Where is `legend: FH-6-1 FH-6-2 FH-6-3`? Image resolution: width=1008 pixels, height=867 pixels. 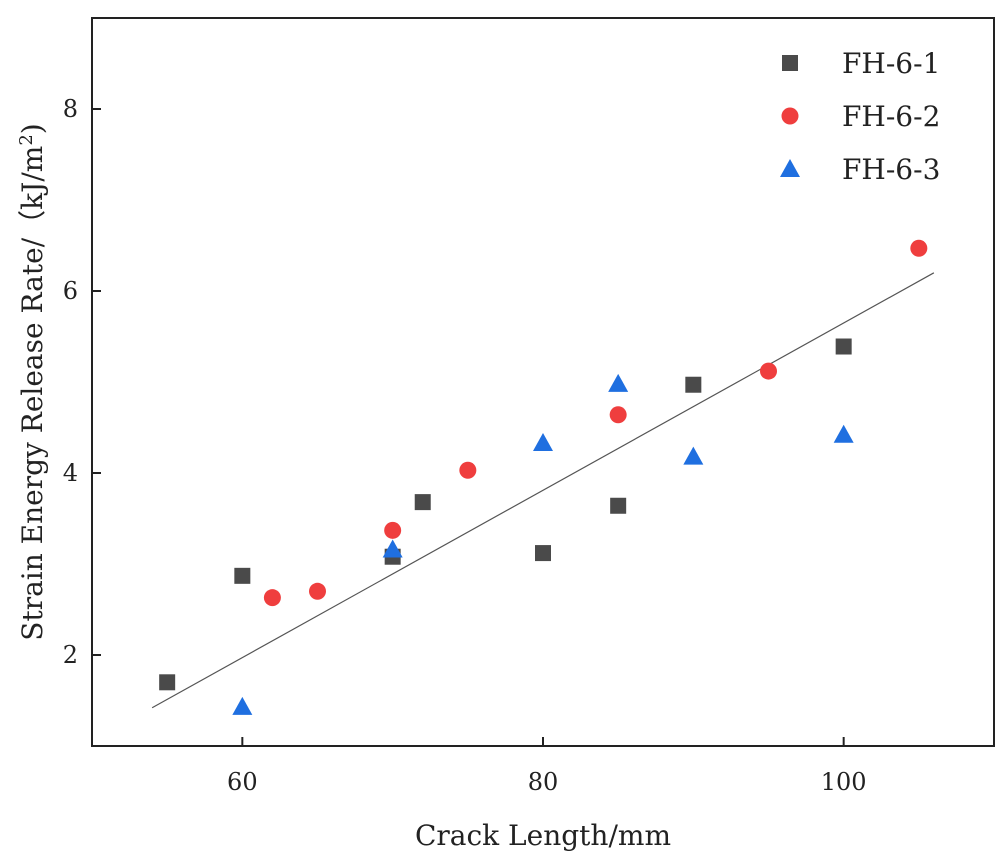
legend: FH-6-1 FH-6-2 FH-6-3 is located at coordinates (860, 116).